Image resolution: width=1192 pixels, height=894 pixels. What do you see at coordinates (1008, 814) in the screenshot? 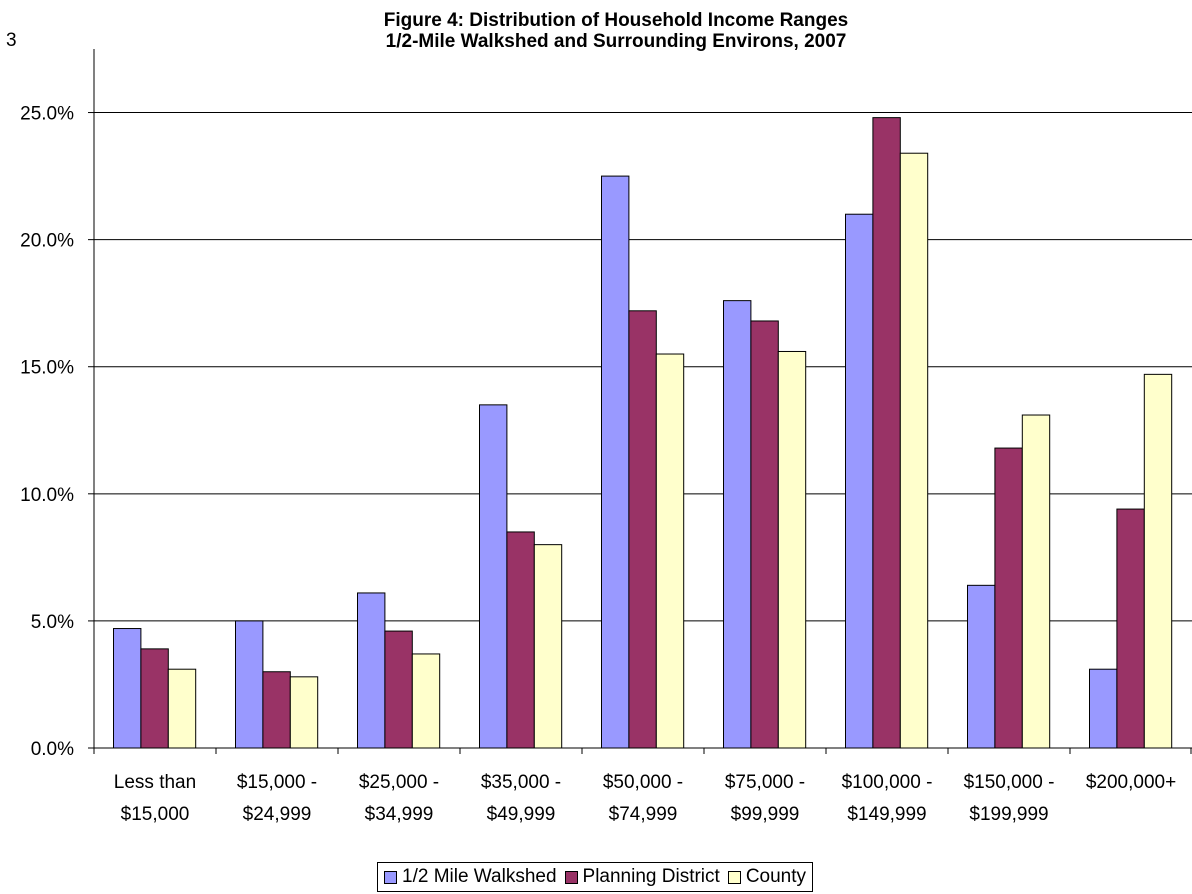
I see `x-category-label: $199,999` at bounding box center [1008, 814].